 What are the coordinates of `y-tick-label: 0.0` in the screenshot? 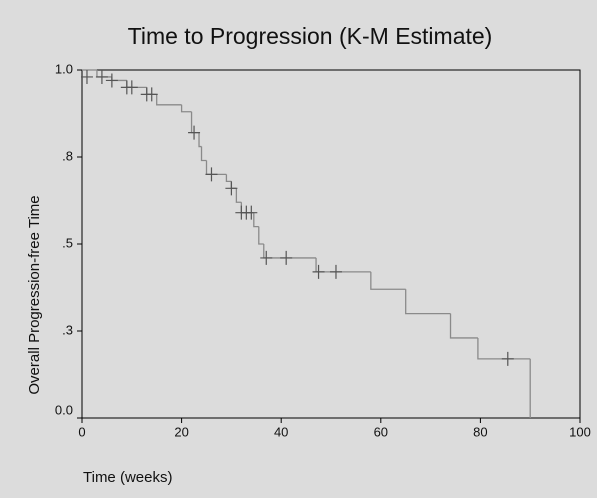 It's located at (64, 409).